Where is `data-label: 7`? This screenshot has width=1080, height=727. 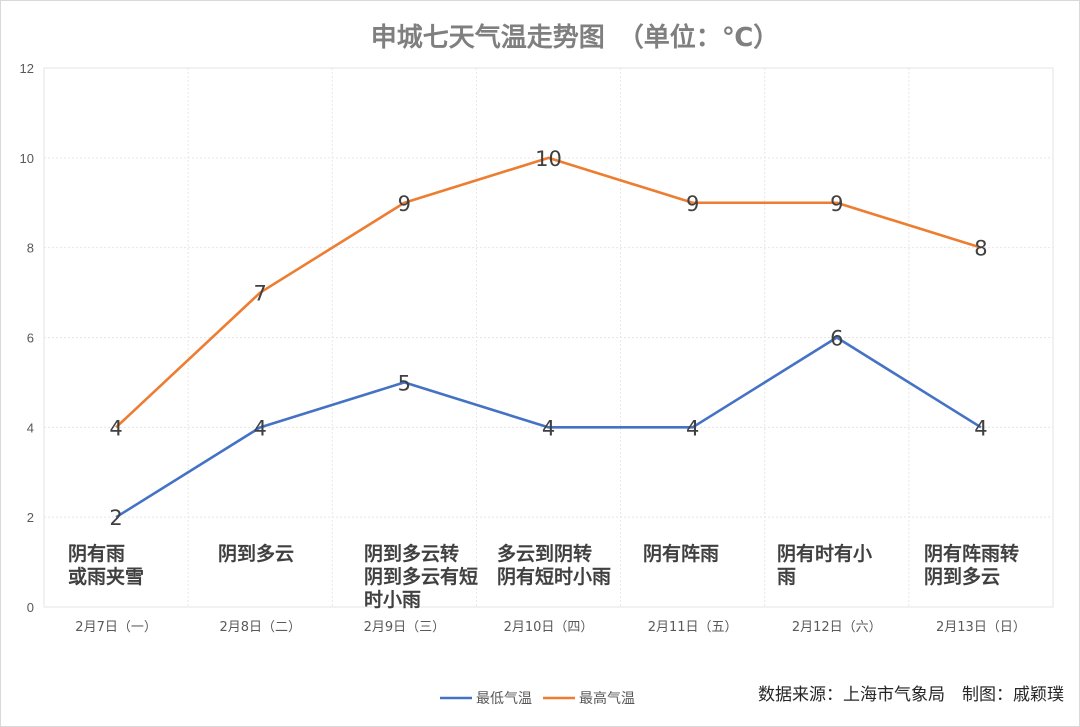
data-label: 7 is located at coordinates (260, 294).